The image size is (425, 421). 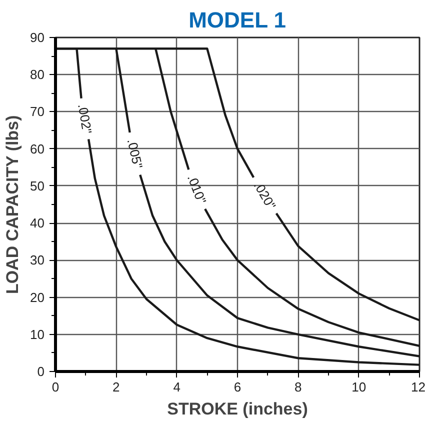 What do you see at coordinates (197, 189) in the screenshot?
I see `text: .010"` at bounding box center [197, 189].